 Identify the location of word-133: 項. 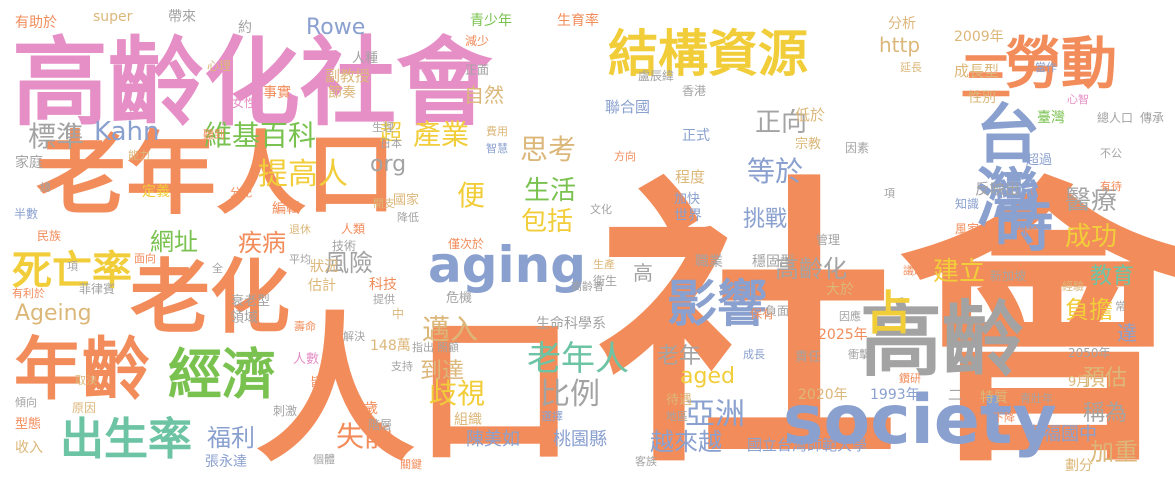
(72, 266).